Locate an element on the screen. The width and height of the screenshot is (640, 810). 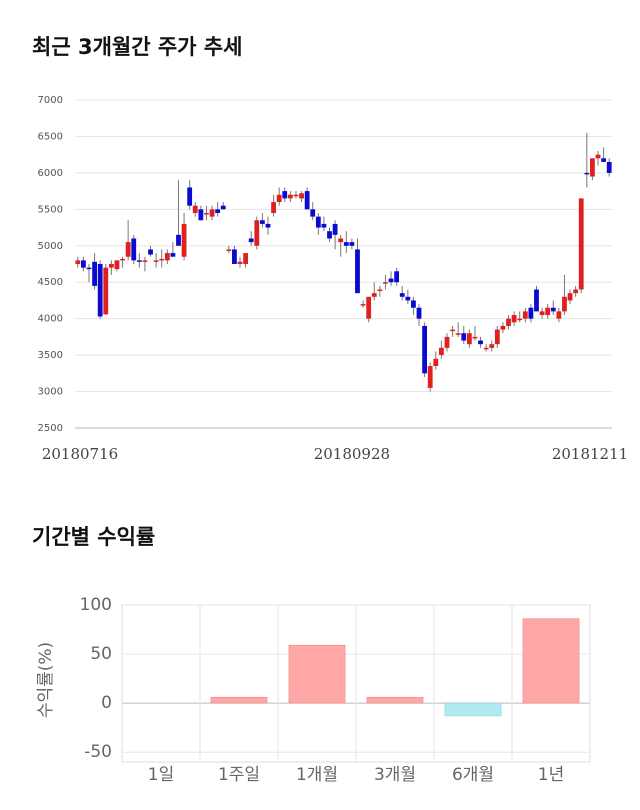
y-tick-label: 3000 is located at coordinates (50, 392).